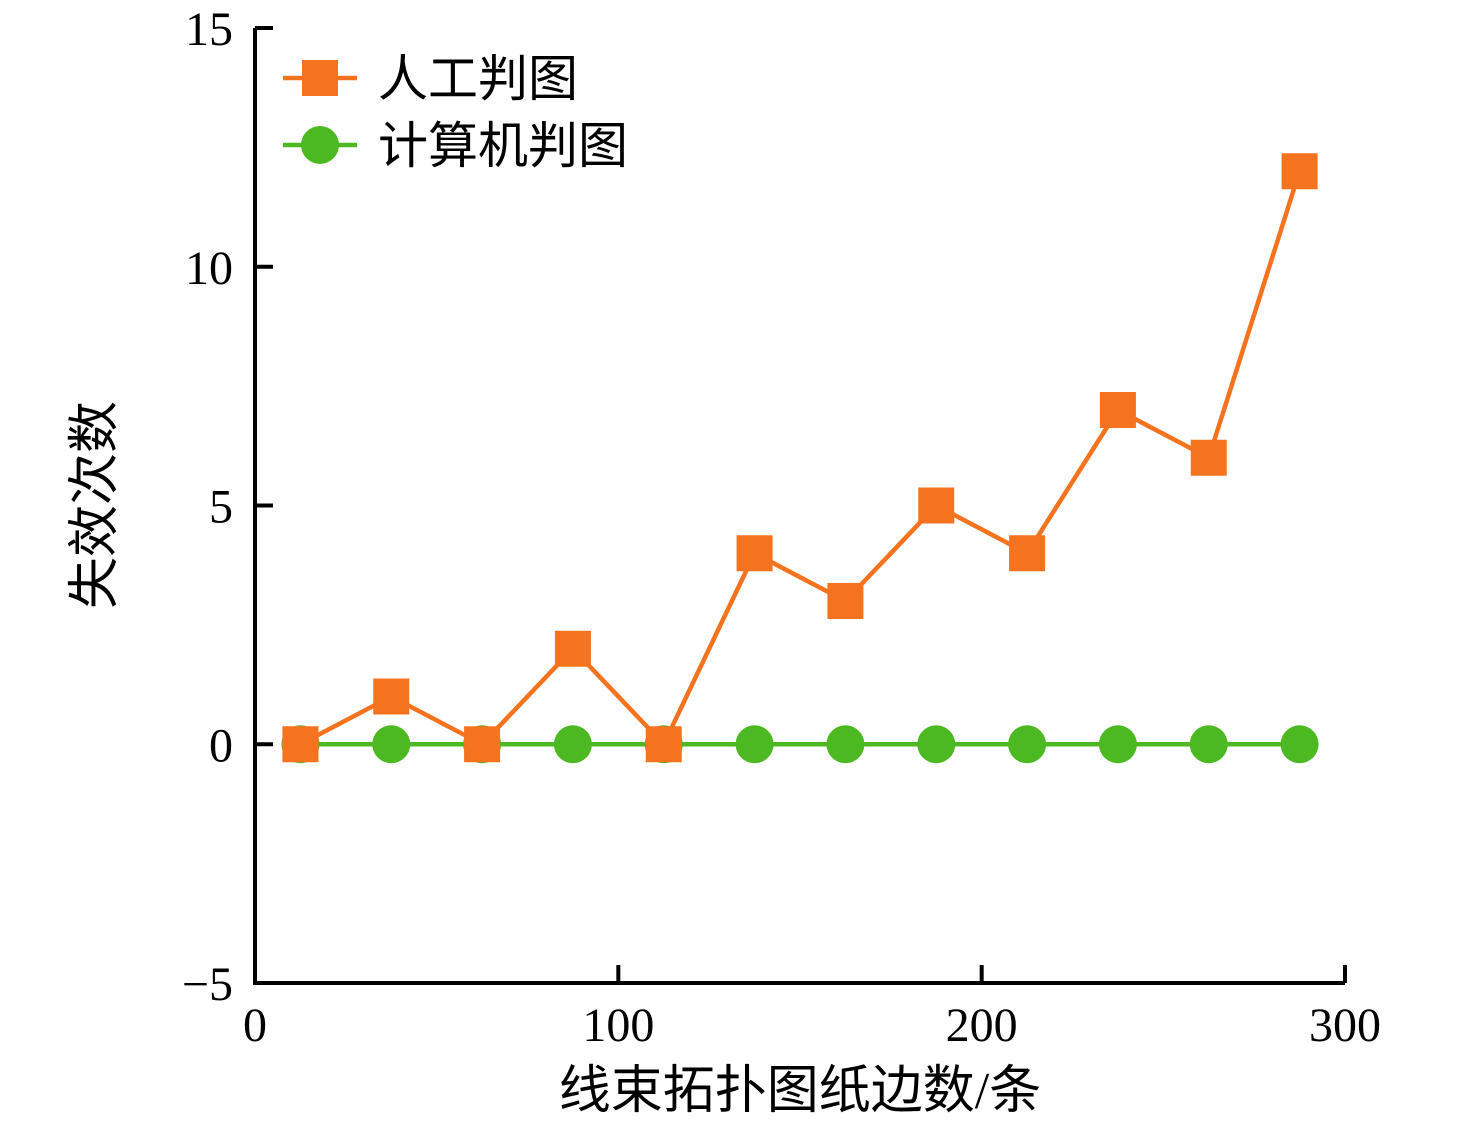 The width and height of the screenshot is (1476, 1142). I want to click on legend-marker-circle, so click(320, 145).